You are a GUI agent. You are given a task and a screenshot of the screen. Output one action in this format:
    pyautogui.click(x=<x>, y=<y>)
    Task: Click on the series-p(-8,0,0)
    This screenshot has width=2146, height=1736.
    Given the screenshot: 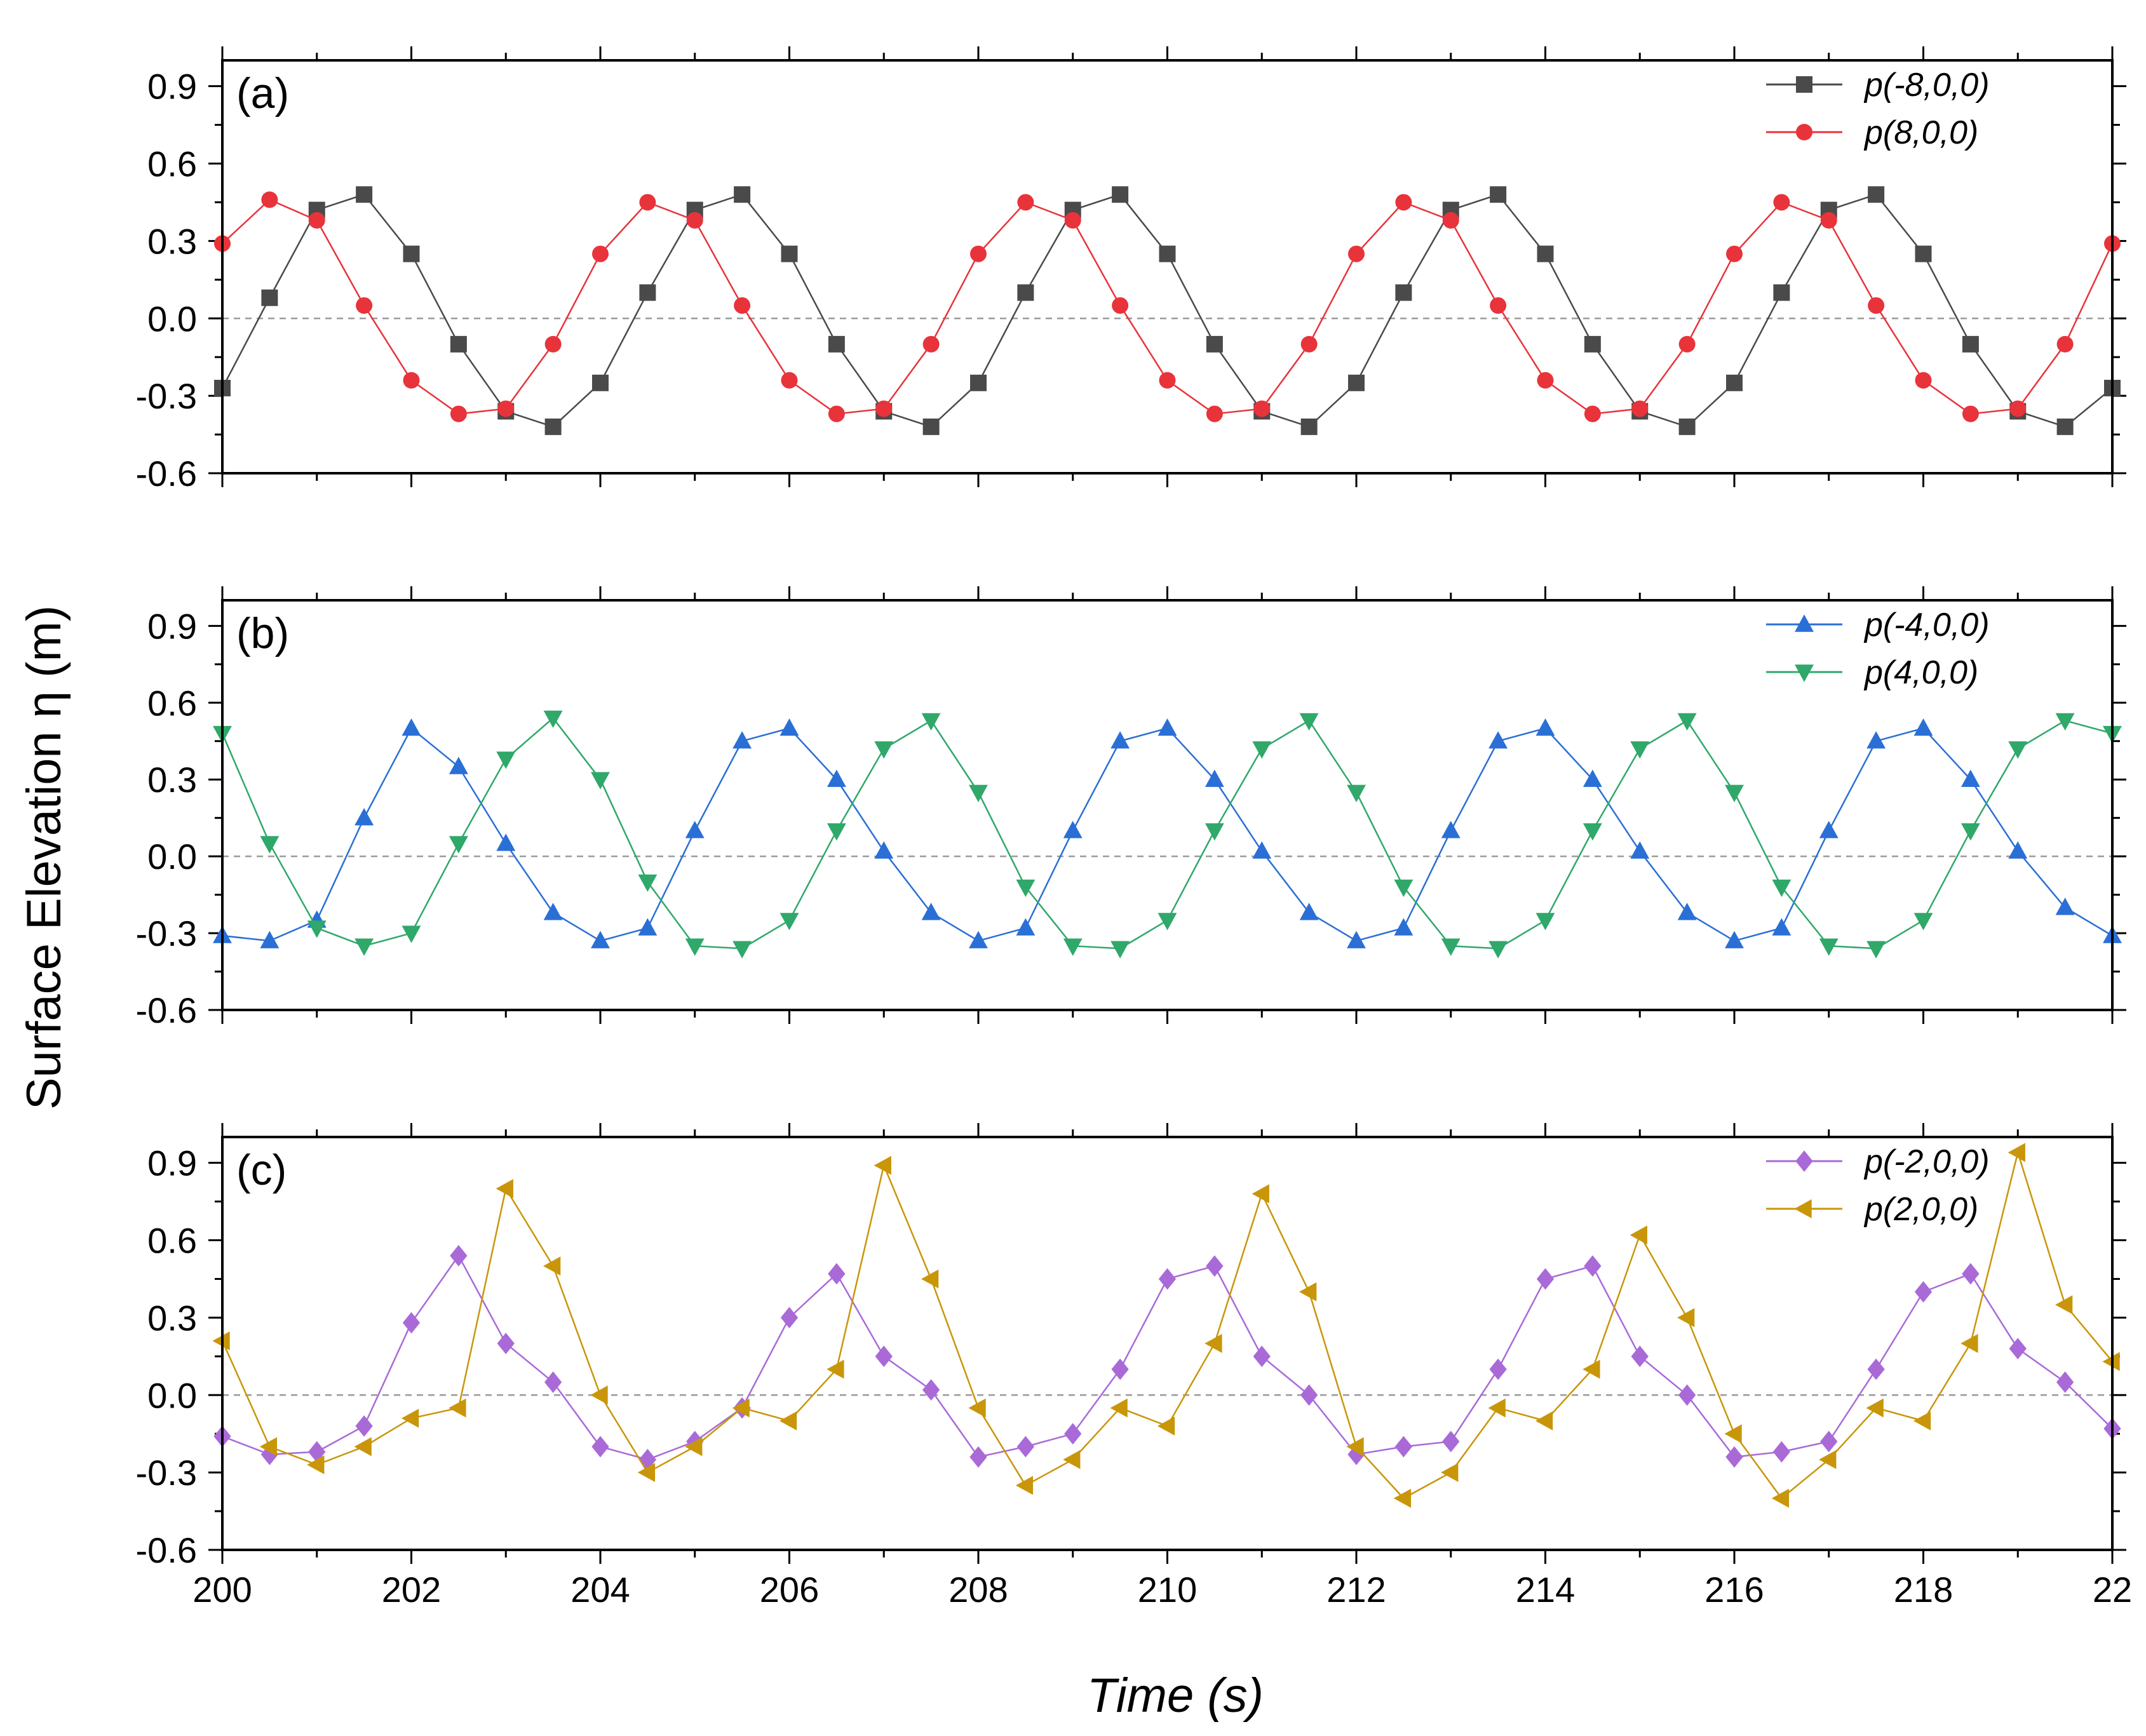 What is the action you would take?
    pyautogui.click(x=1167, y=310)
    